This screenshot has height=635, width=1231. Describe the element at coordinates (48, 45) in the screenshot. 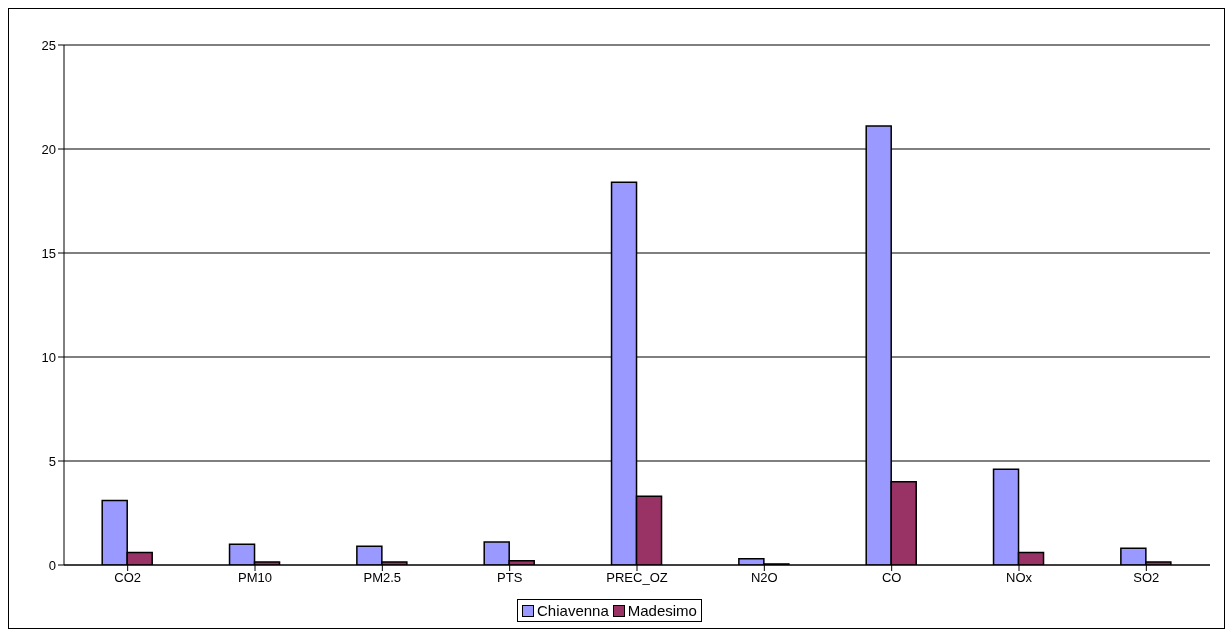

I see `y-tick-label: 25` at that location.